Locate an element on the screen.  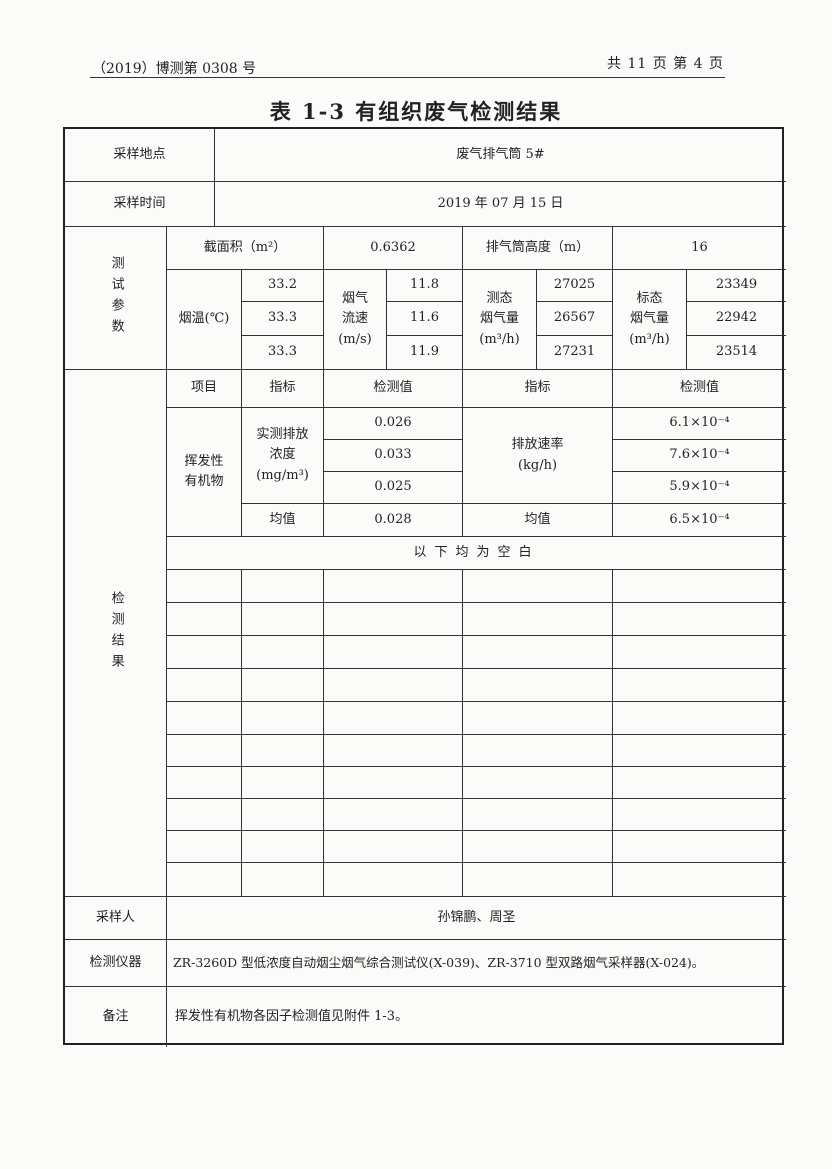
temp-value: 33.2 is located at coordinates (283, 286).